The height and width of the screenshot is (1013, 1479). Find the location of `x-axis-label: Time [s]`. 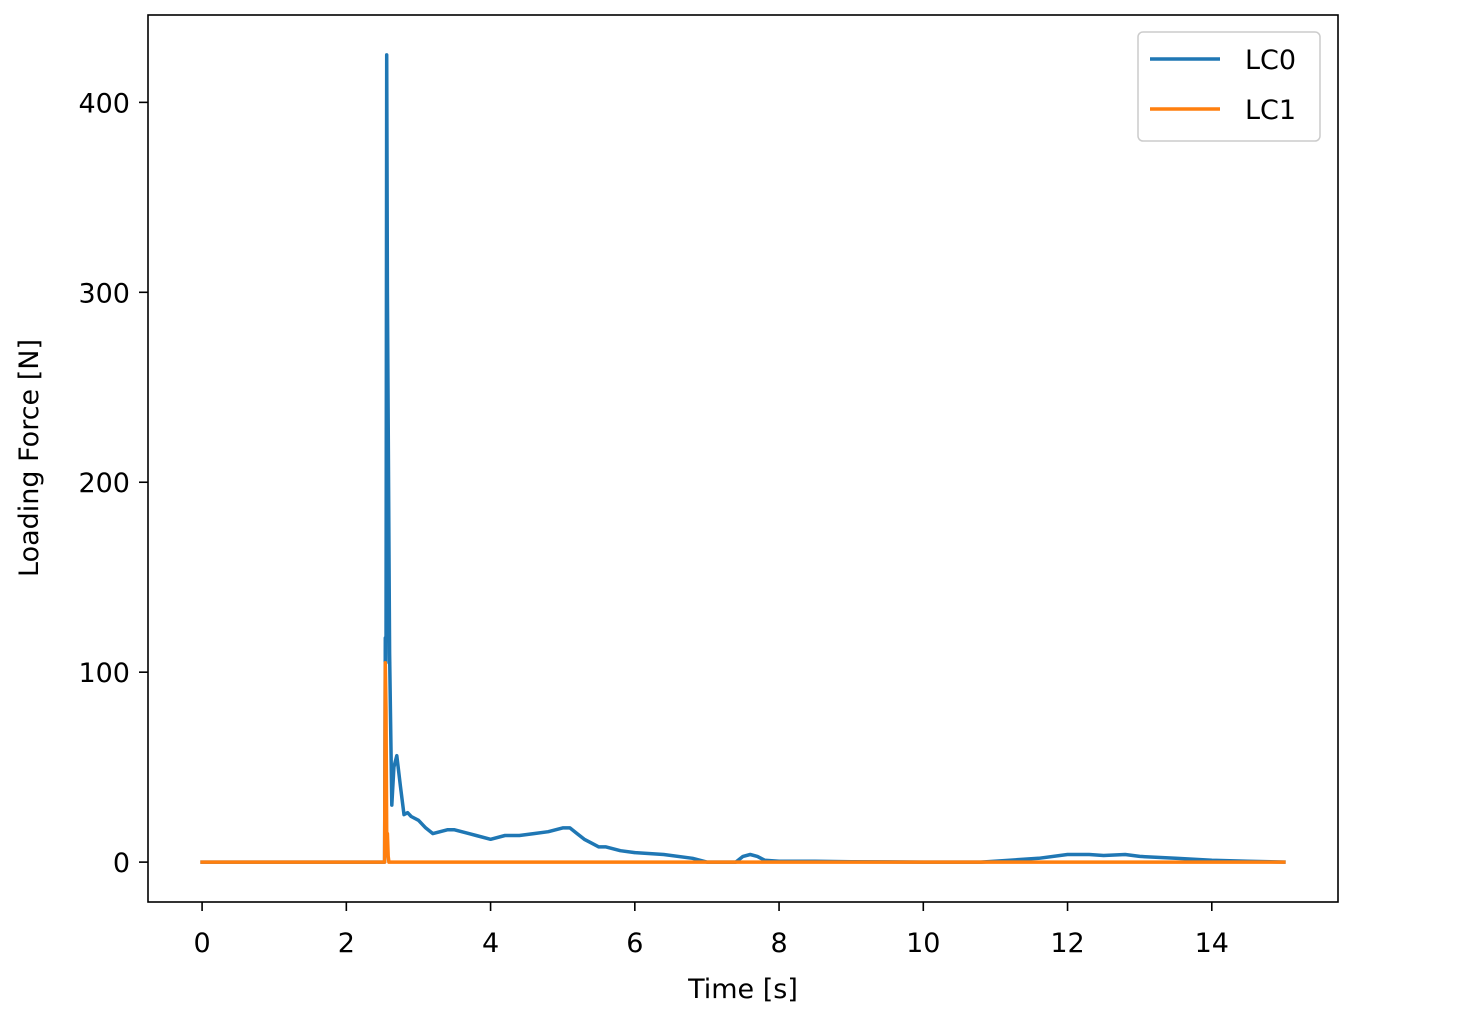

x-axis-label: Time [s] is located at coordinates (742, 989).